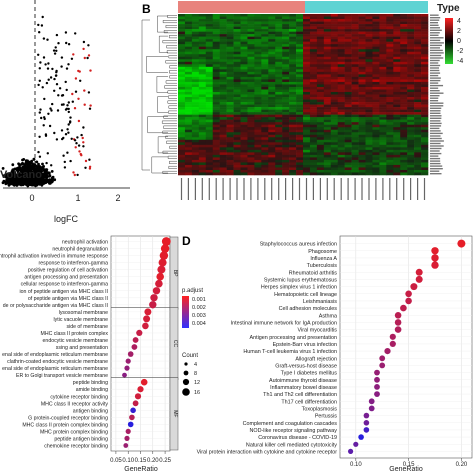  What do you see at coordinates (197, 383) in the screenshot?
I see `count-tick-2: 12` at bounding box center [197, 383].